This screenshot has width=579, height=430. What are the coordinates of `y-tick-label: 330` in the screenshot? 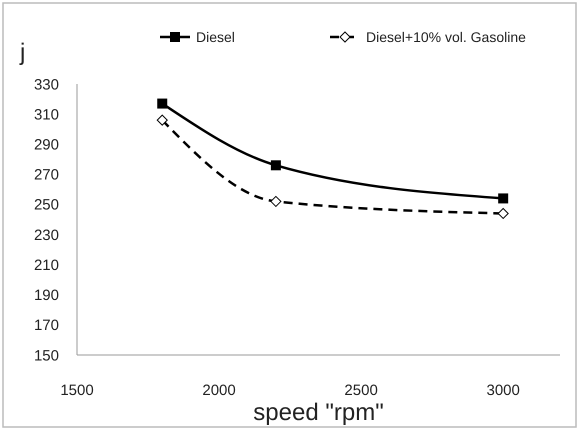 It's located at (46, 85).